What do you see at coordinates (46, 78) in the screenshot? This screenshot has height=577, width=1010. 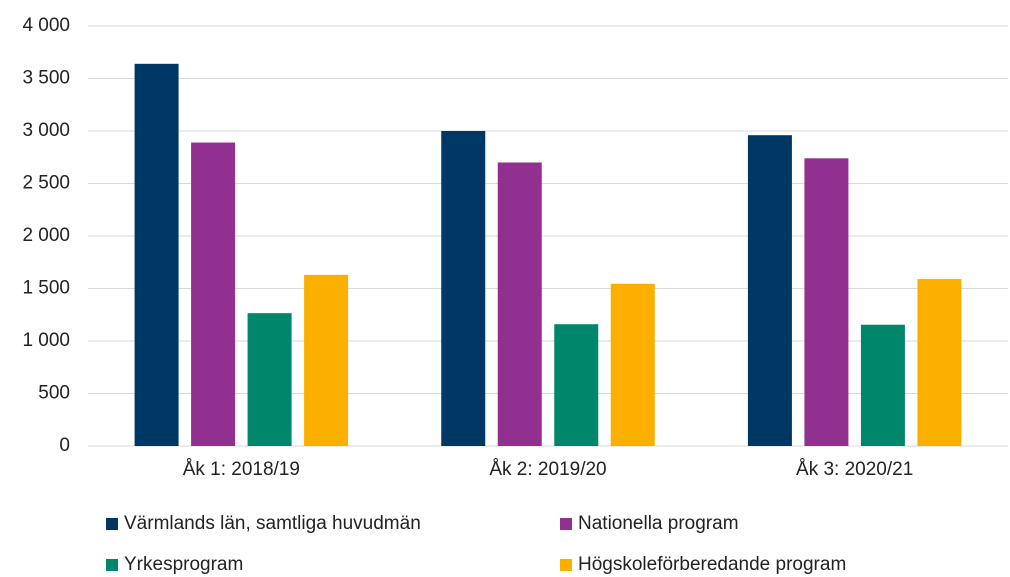 I see `y-tick-label: 3 500` at bounding box center [46, 78].